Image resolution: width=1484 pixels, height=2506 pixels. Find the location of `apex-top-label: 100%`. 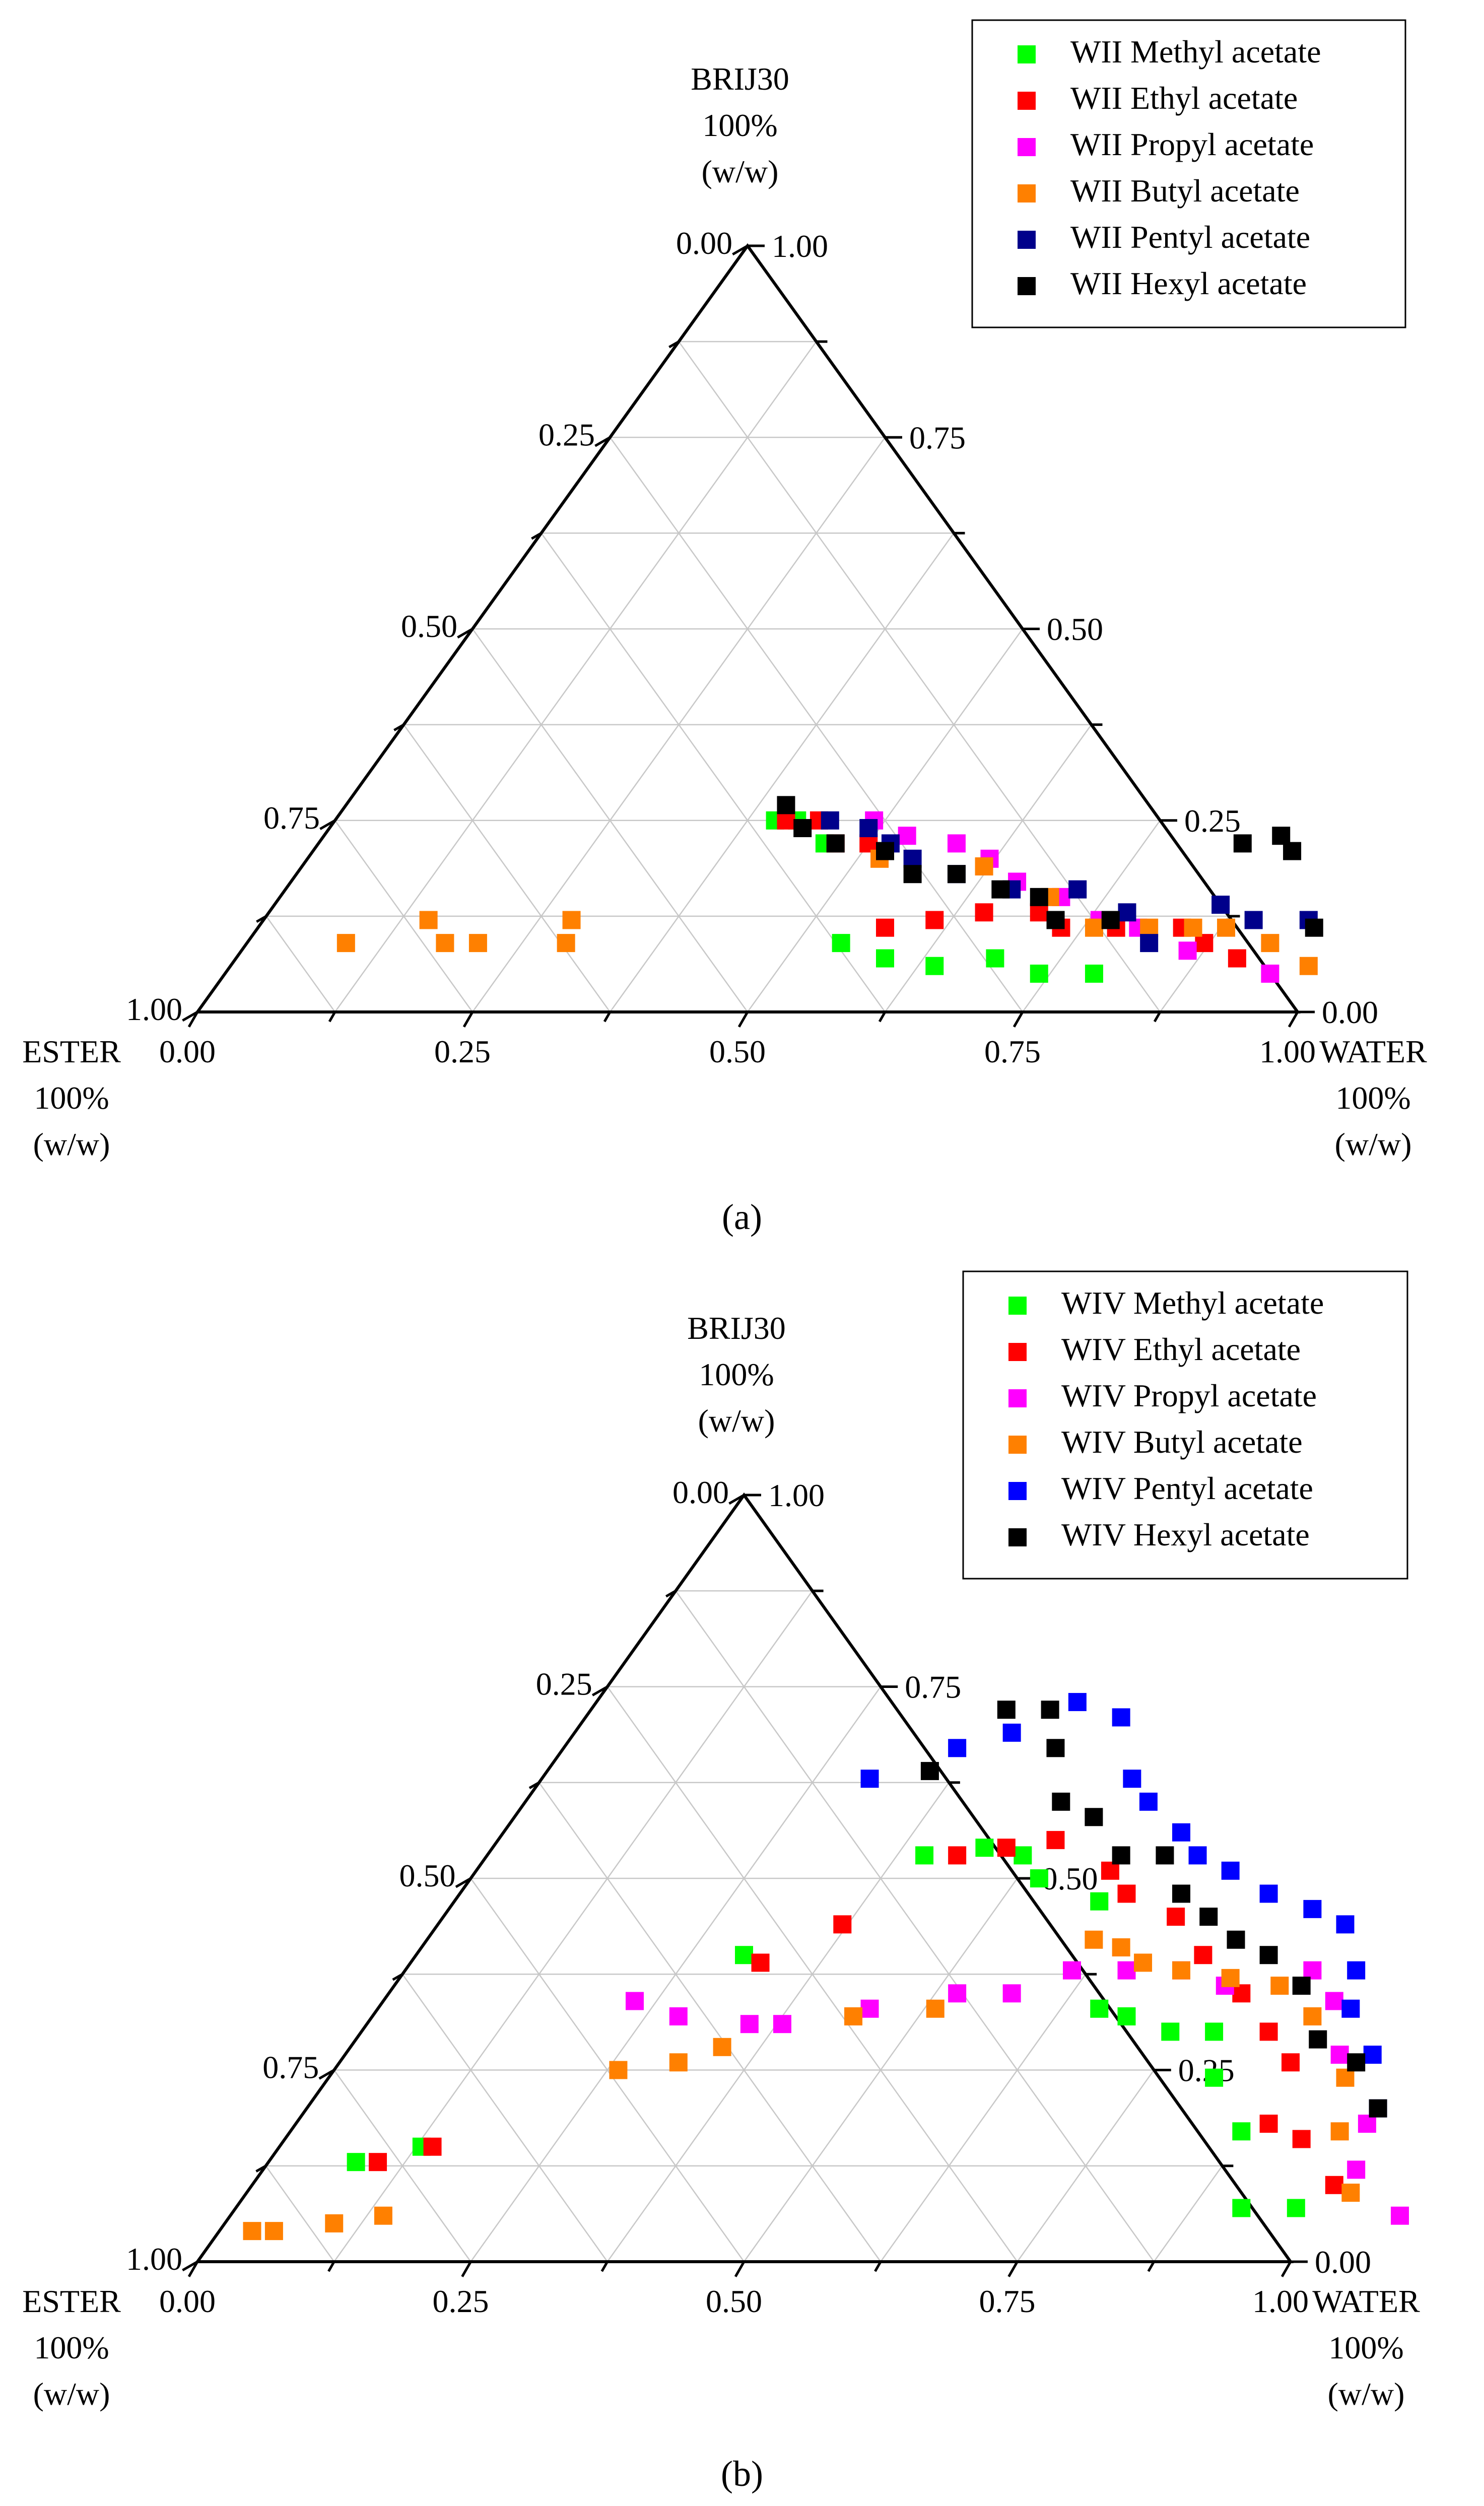

apex-top-label: 100% is located at coordinates (739, 125).